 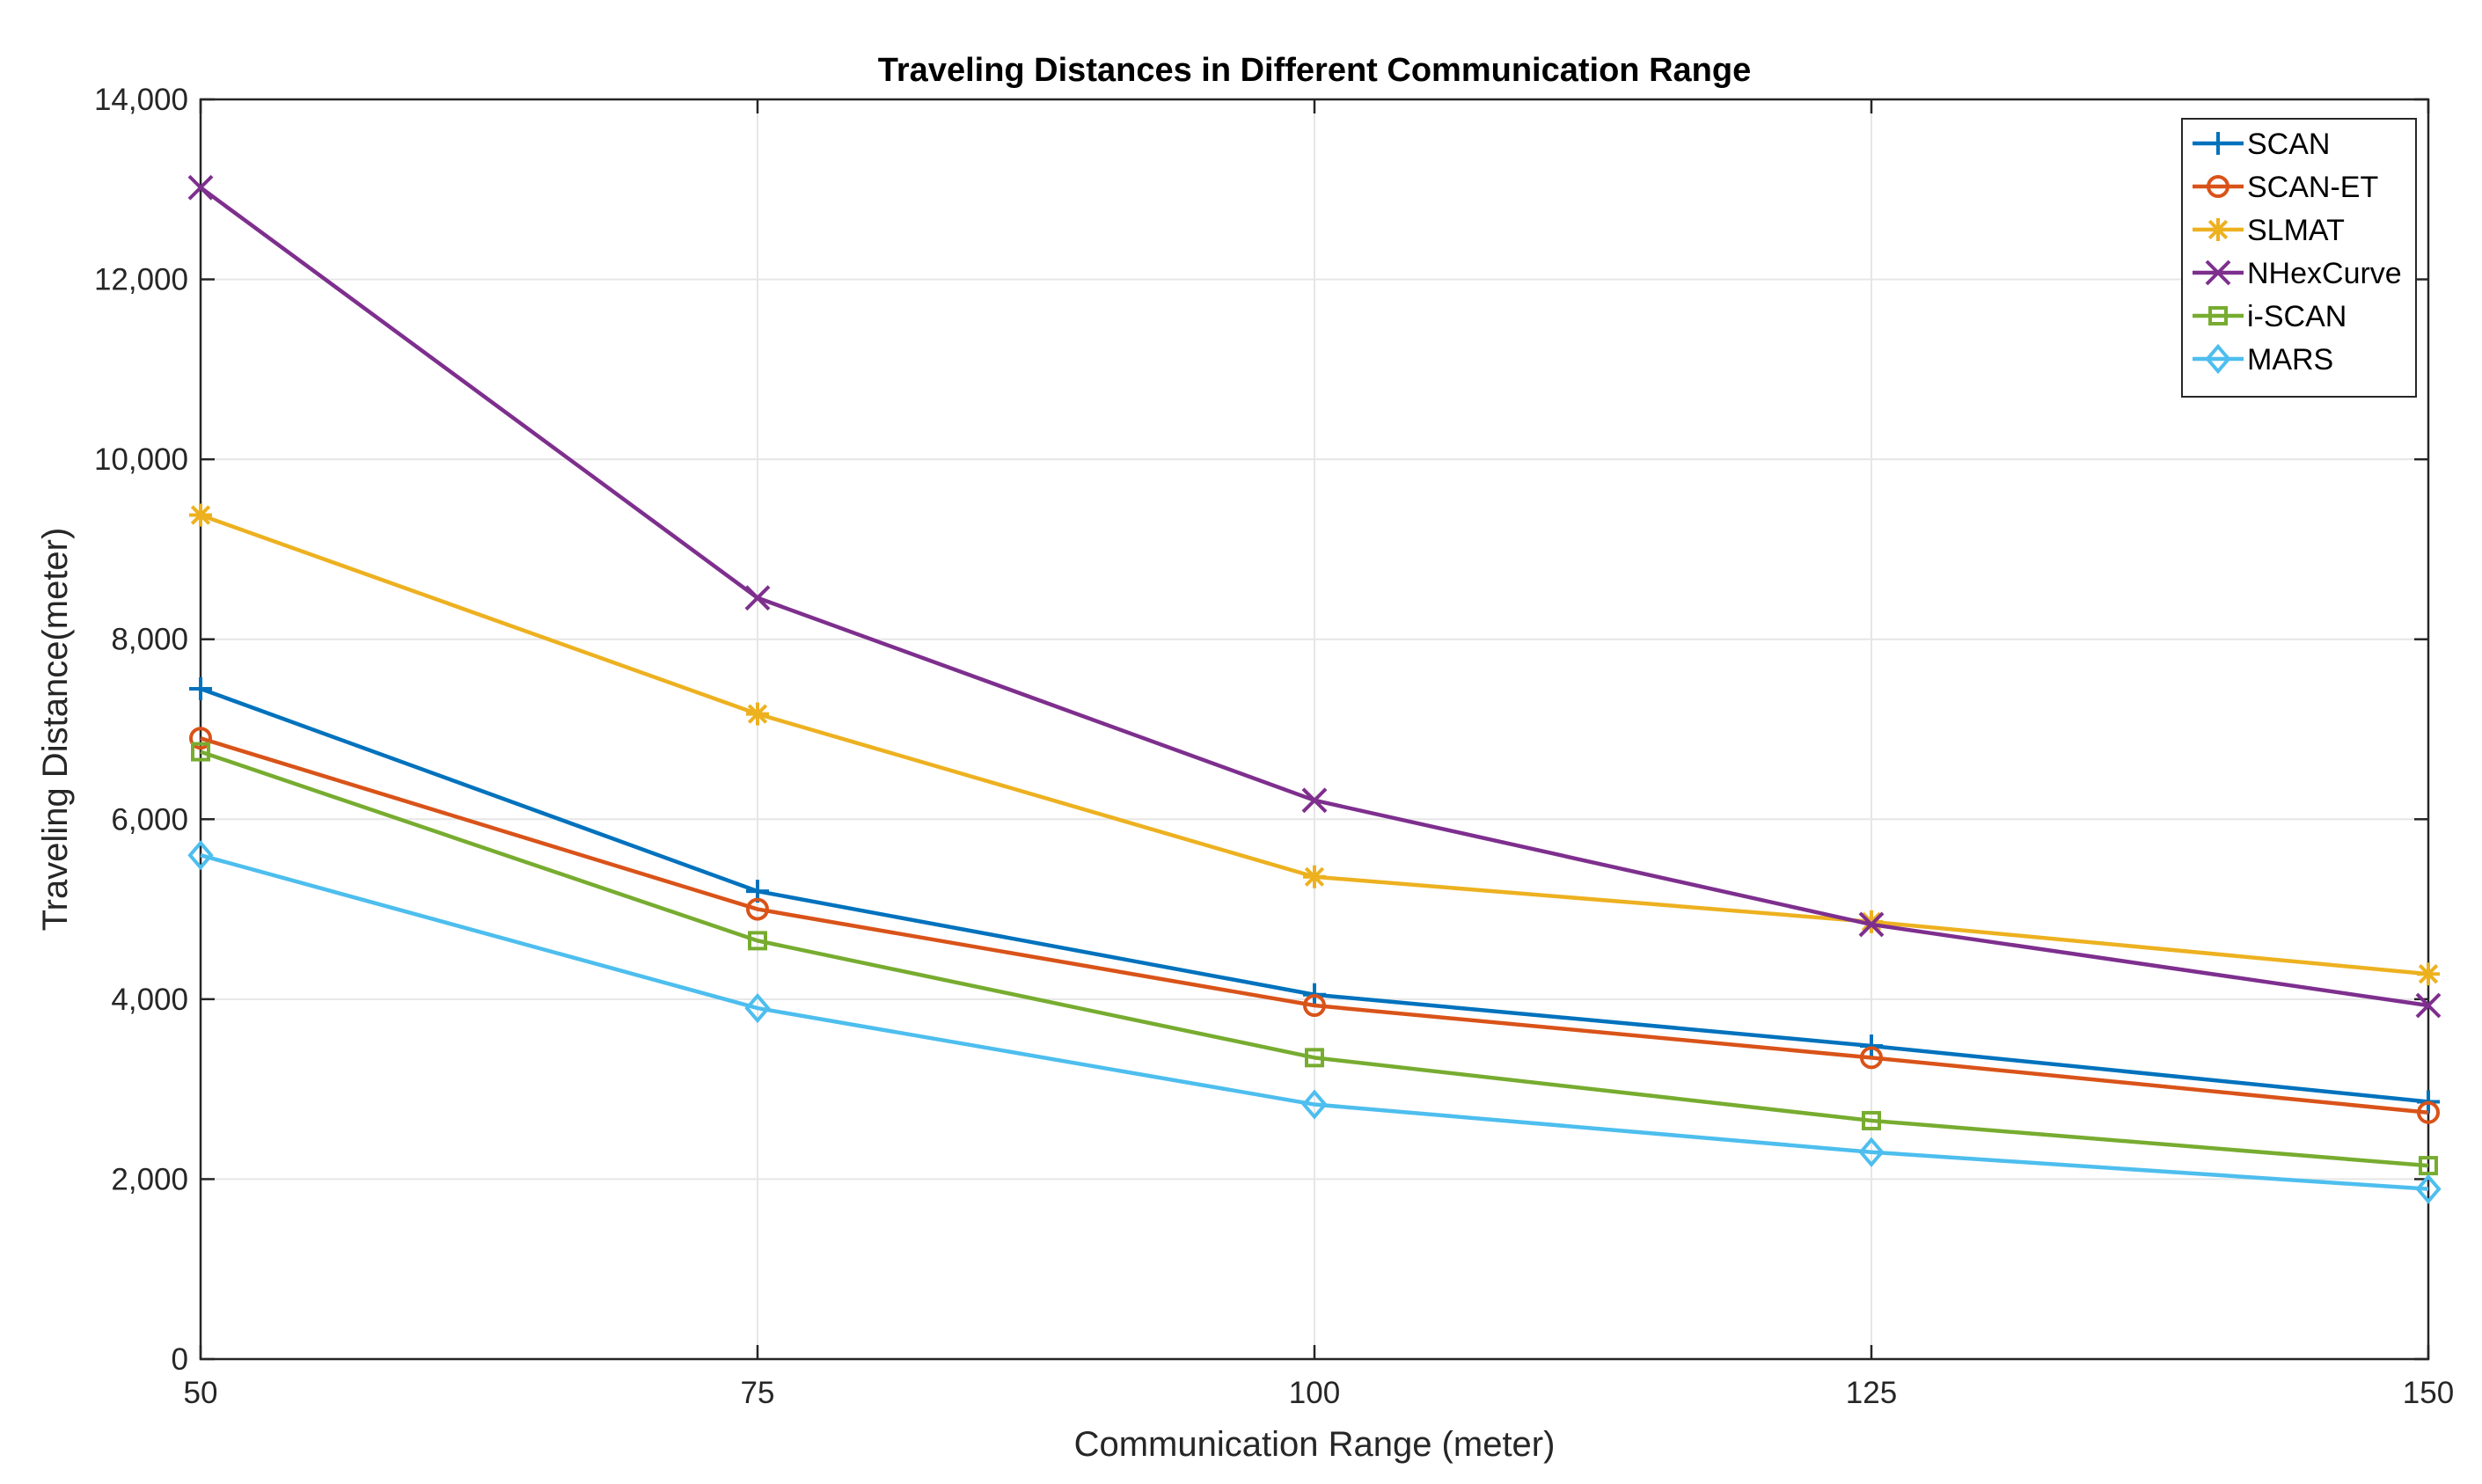 What do you see at coordinates (2297, 316) in the screenshot?
I see `legend-label: i-SCAN` at bounding box center [2297, 316].